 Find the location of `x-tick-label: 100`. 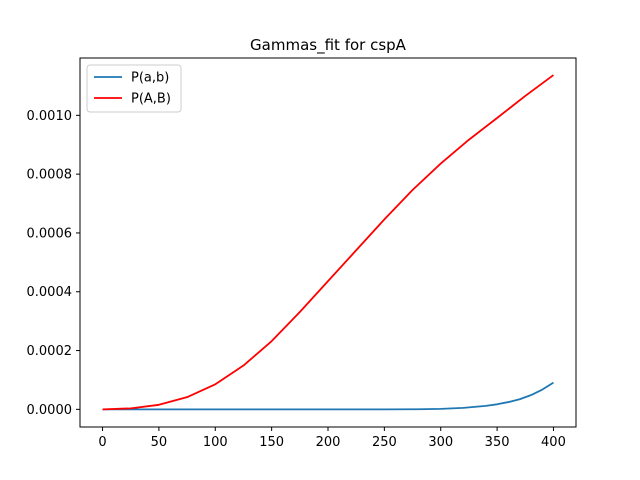

x-tick-label: 100 is located at coordinates (215, 442).